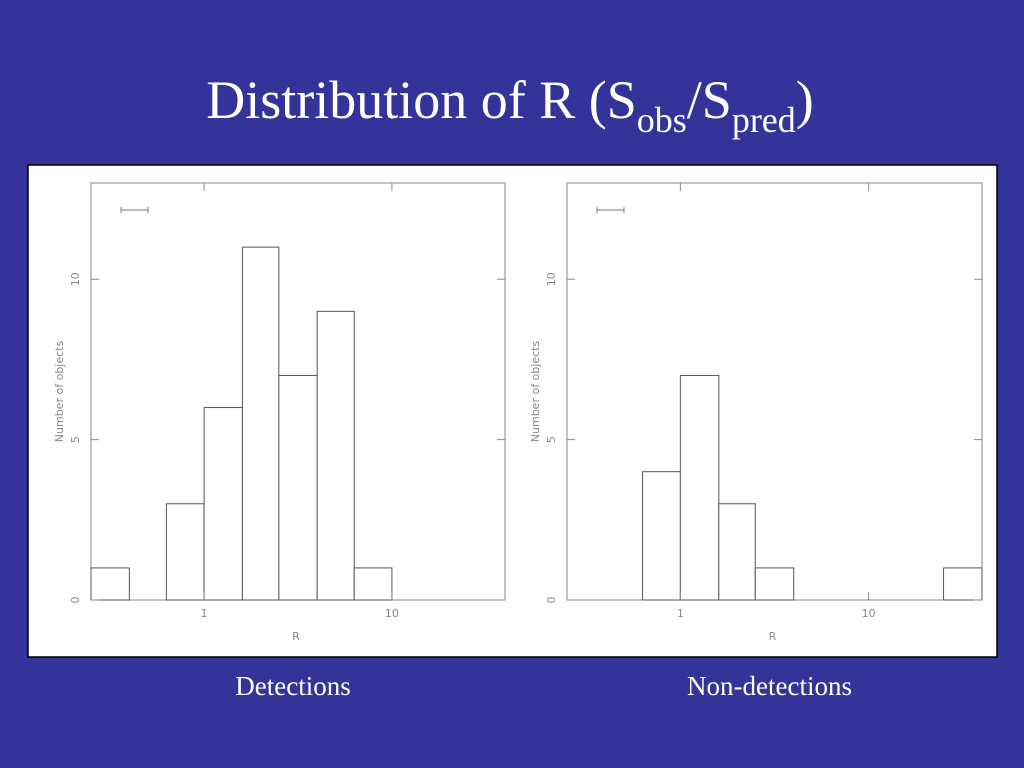 This screenshot has width=1024, height=768. I want to click on title-text: /S, so click(709, 100).